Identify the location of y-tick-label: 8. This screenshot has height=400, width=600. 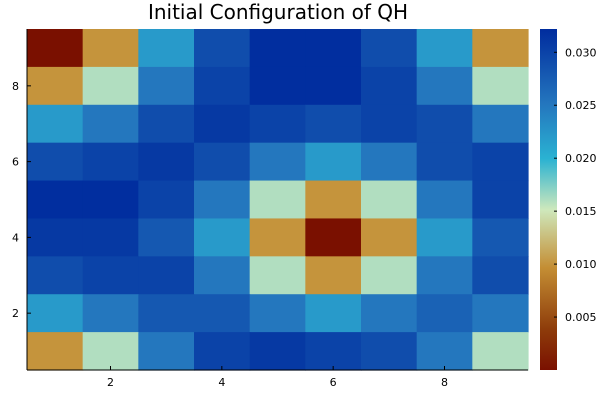
(15, 86).